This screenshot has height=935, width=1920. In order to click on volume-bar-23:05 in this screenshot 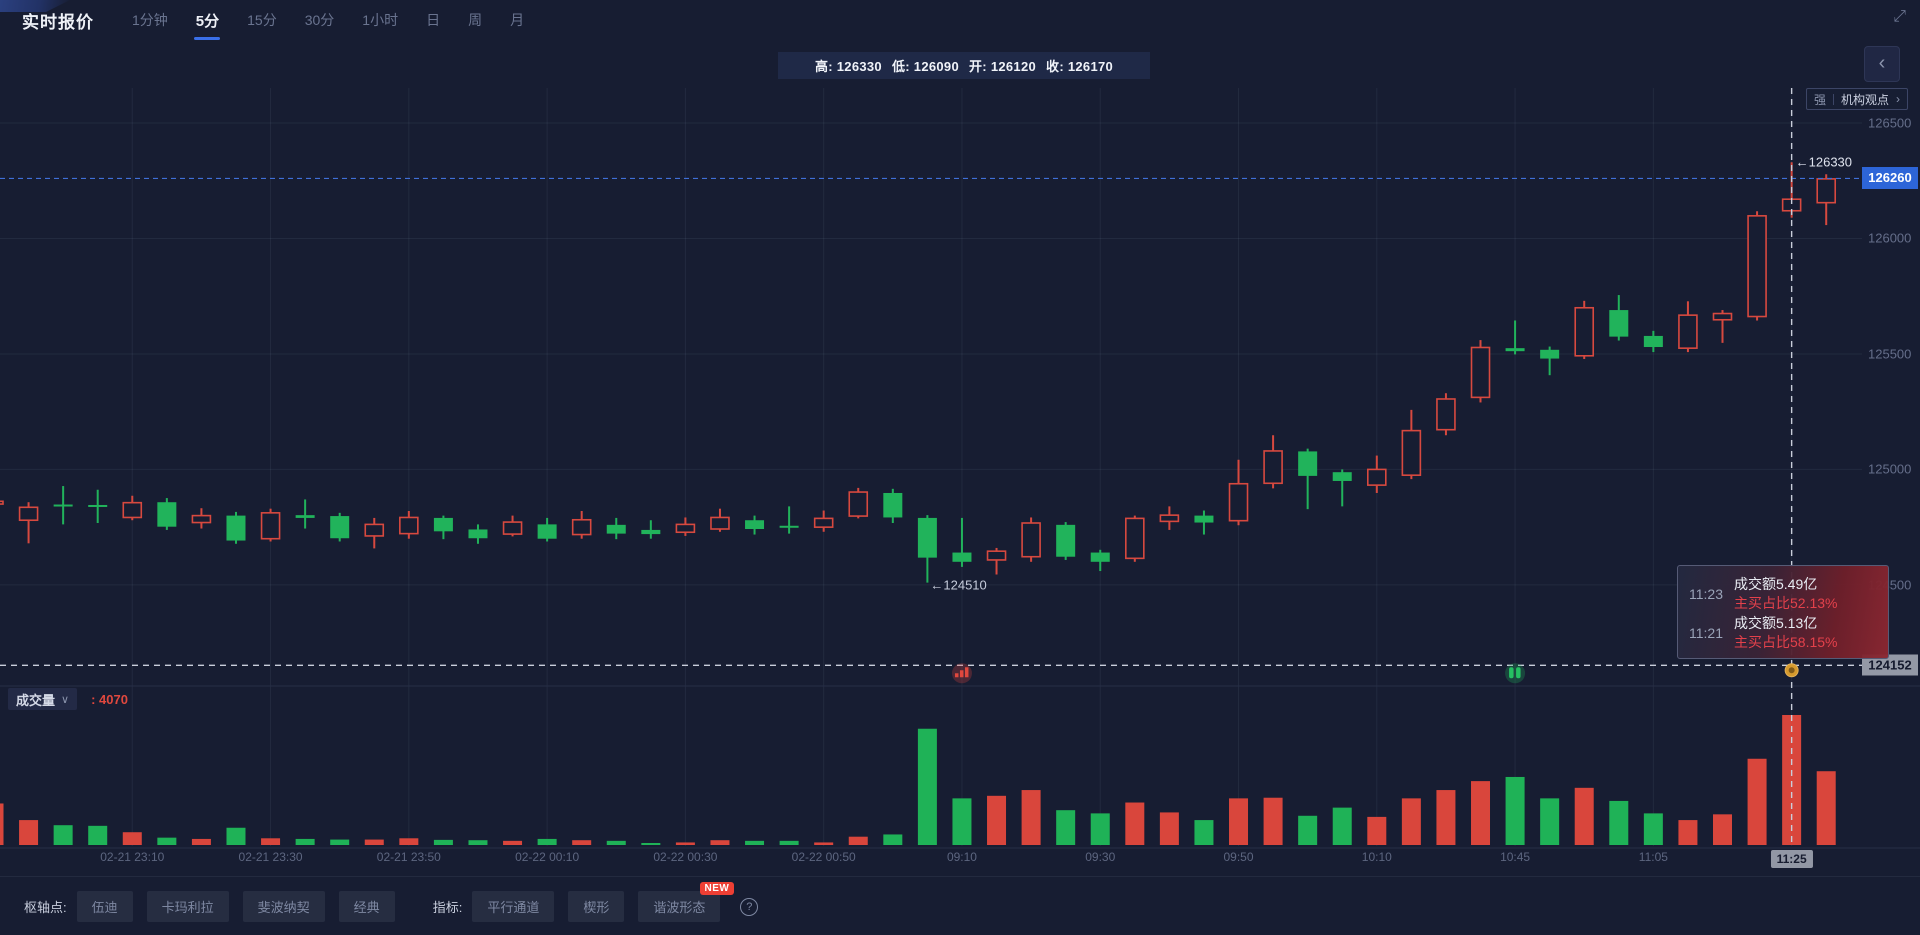, I will do `click(98, 835)`.